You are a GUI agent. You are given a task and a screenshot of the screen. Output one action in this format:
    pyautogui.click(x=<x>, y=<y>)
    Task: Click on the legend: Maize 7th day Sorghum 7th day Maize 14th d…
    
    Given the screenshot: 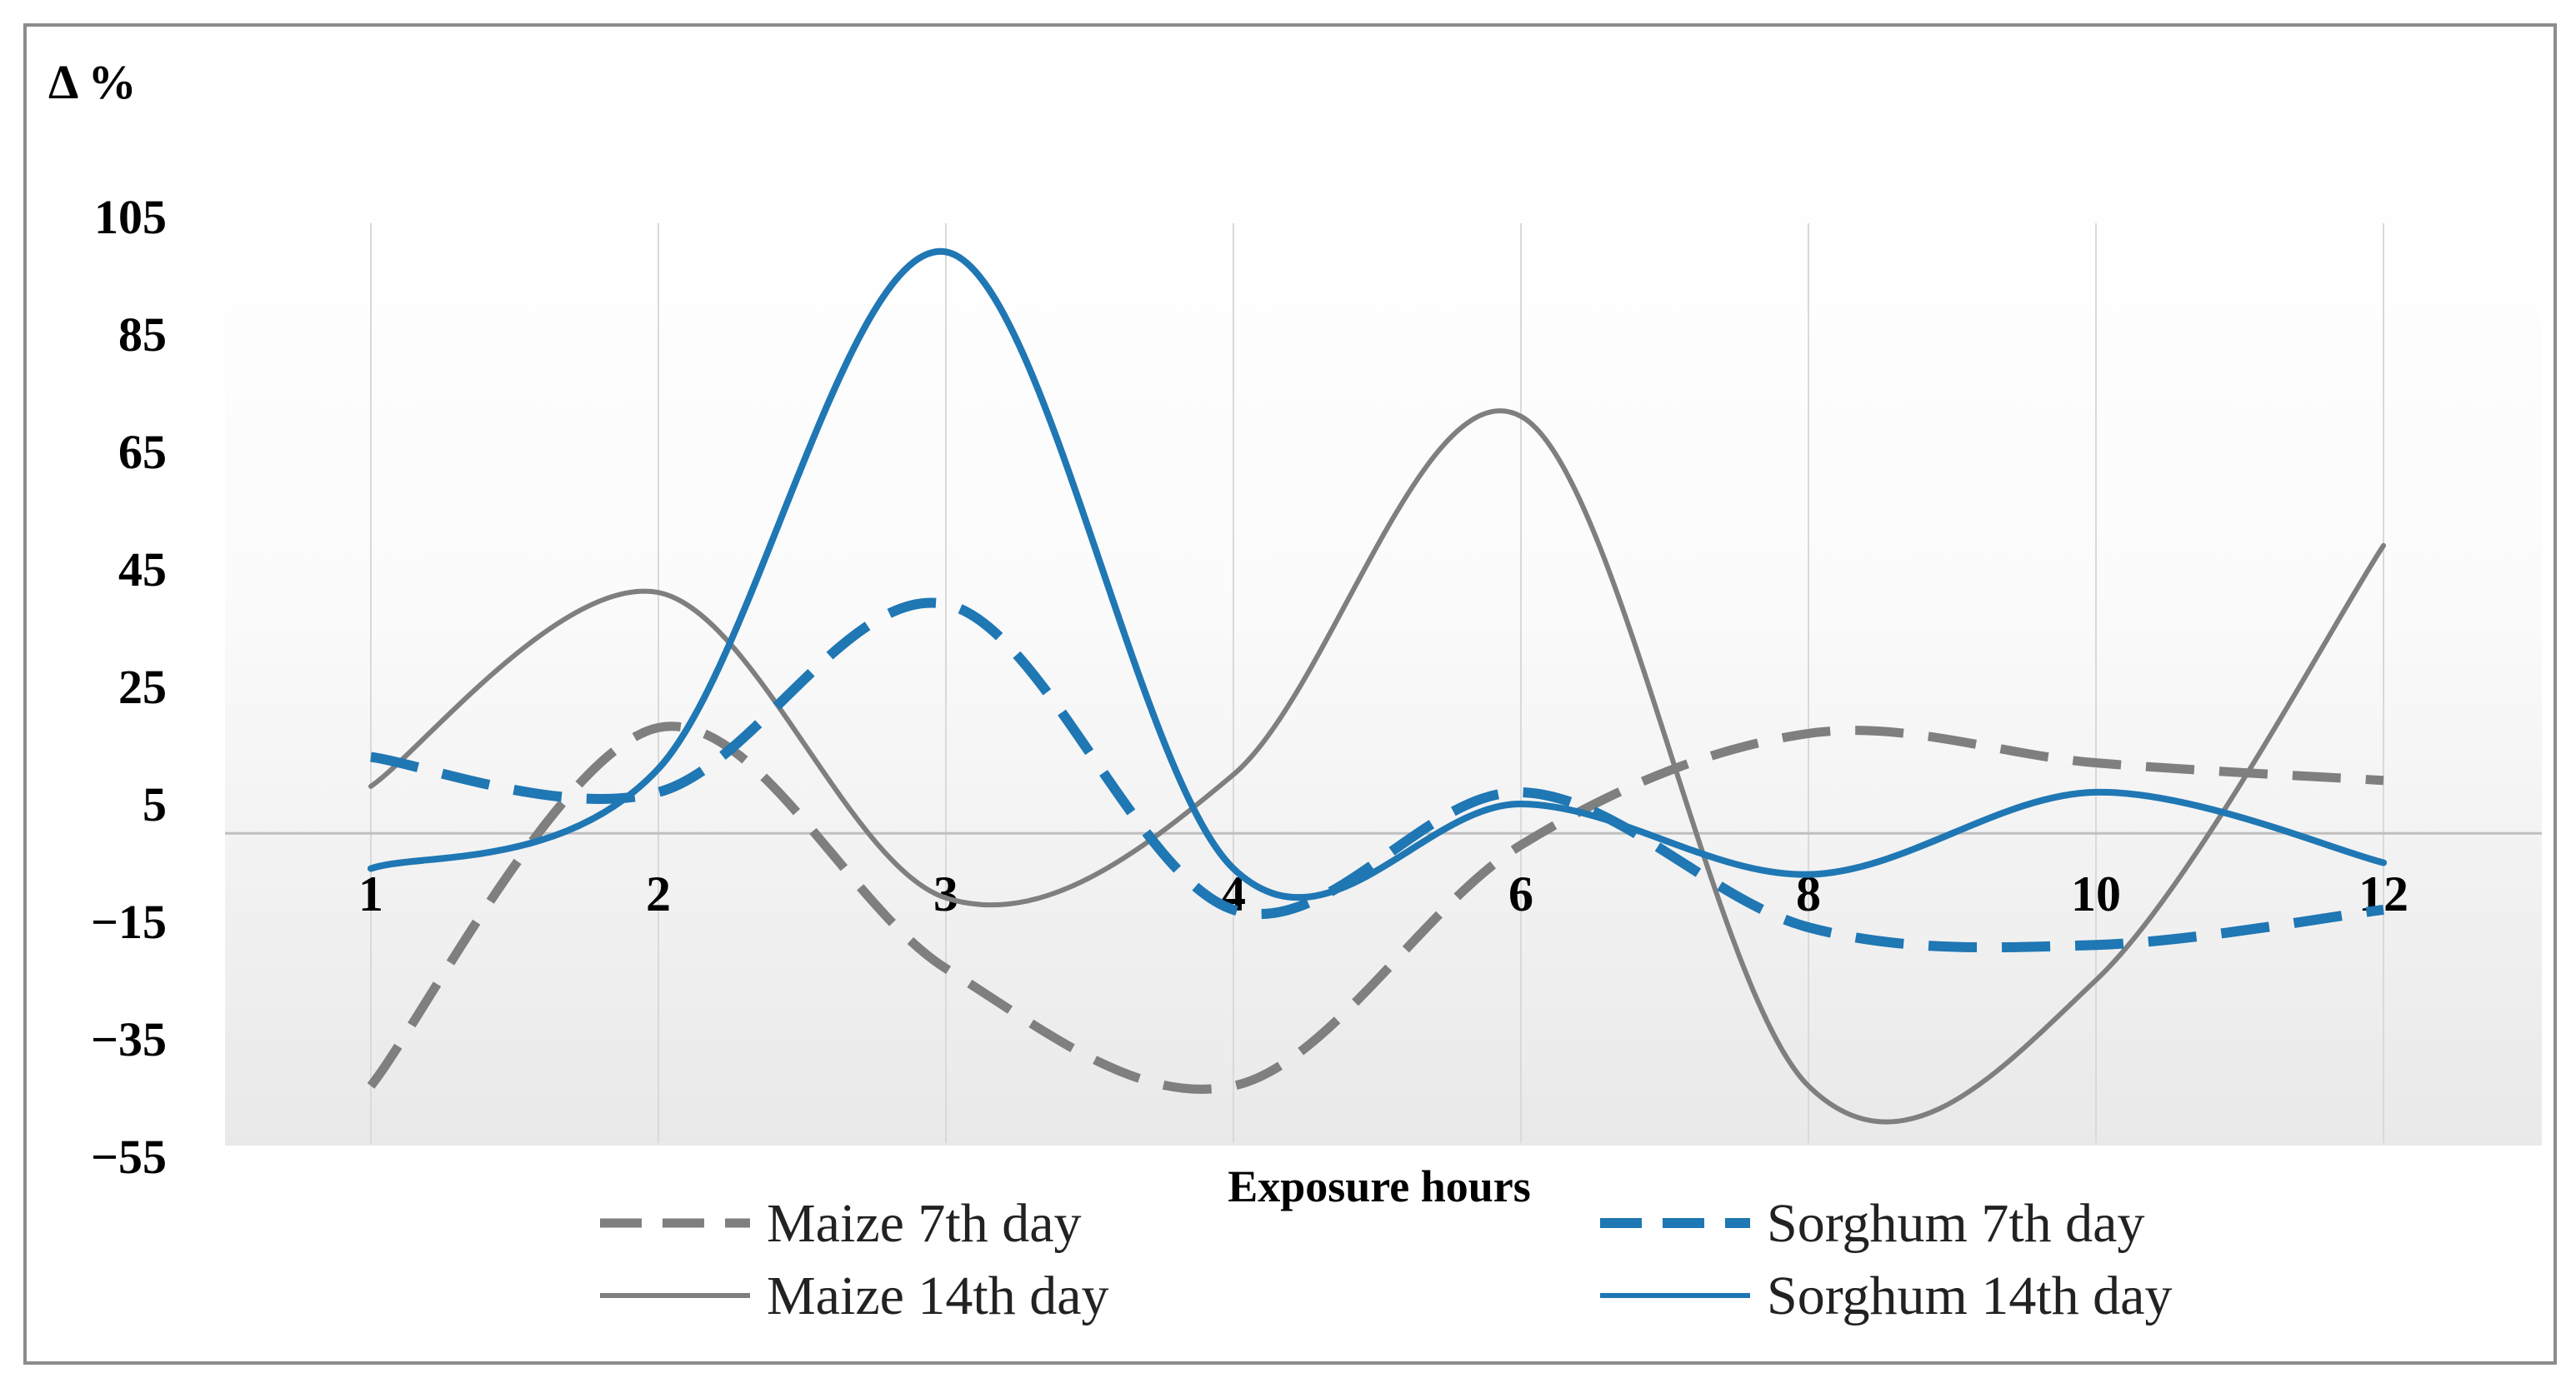 What is the action you would take?
    pyautogui.click(x=1386, y=1260)
    